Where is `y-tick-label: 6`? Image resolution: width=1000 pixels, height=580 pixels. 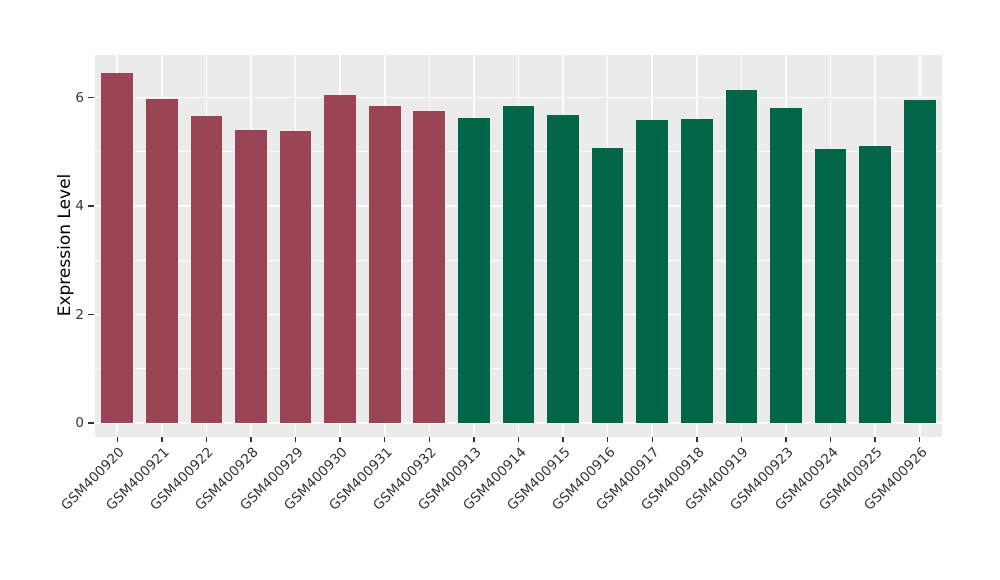
y-tick-label: 6 is located at coordinates (79, 97).